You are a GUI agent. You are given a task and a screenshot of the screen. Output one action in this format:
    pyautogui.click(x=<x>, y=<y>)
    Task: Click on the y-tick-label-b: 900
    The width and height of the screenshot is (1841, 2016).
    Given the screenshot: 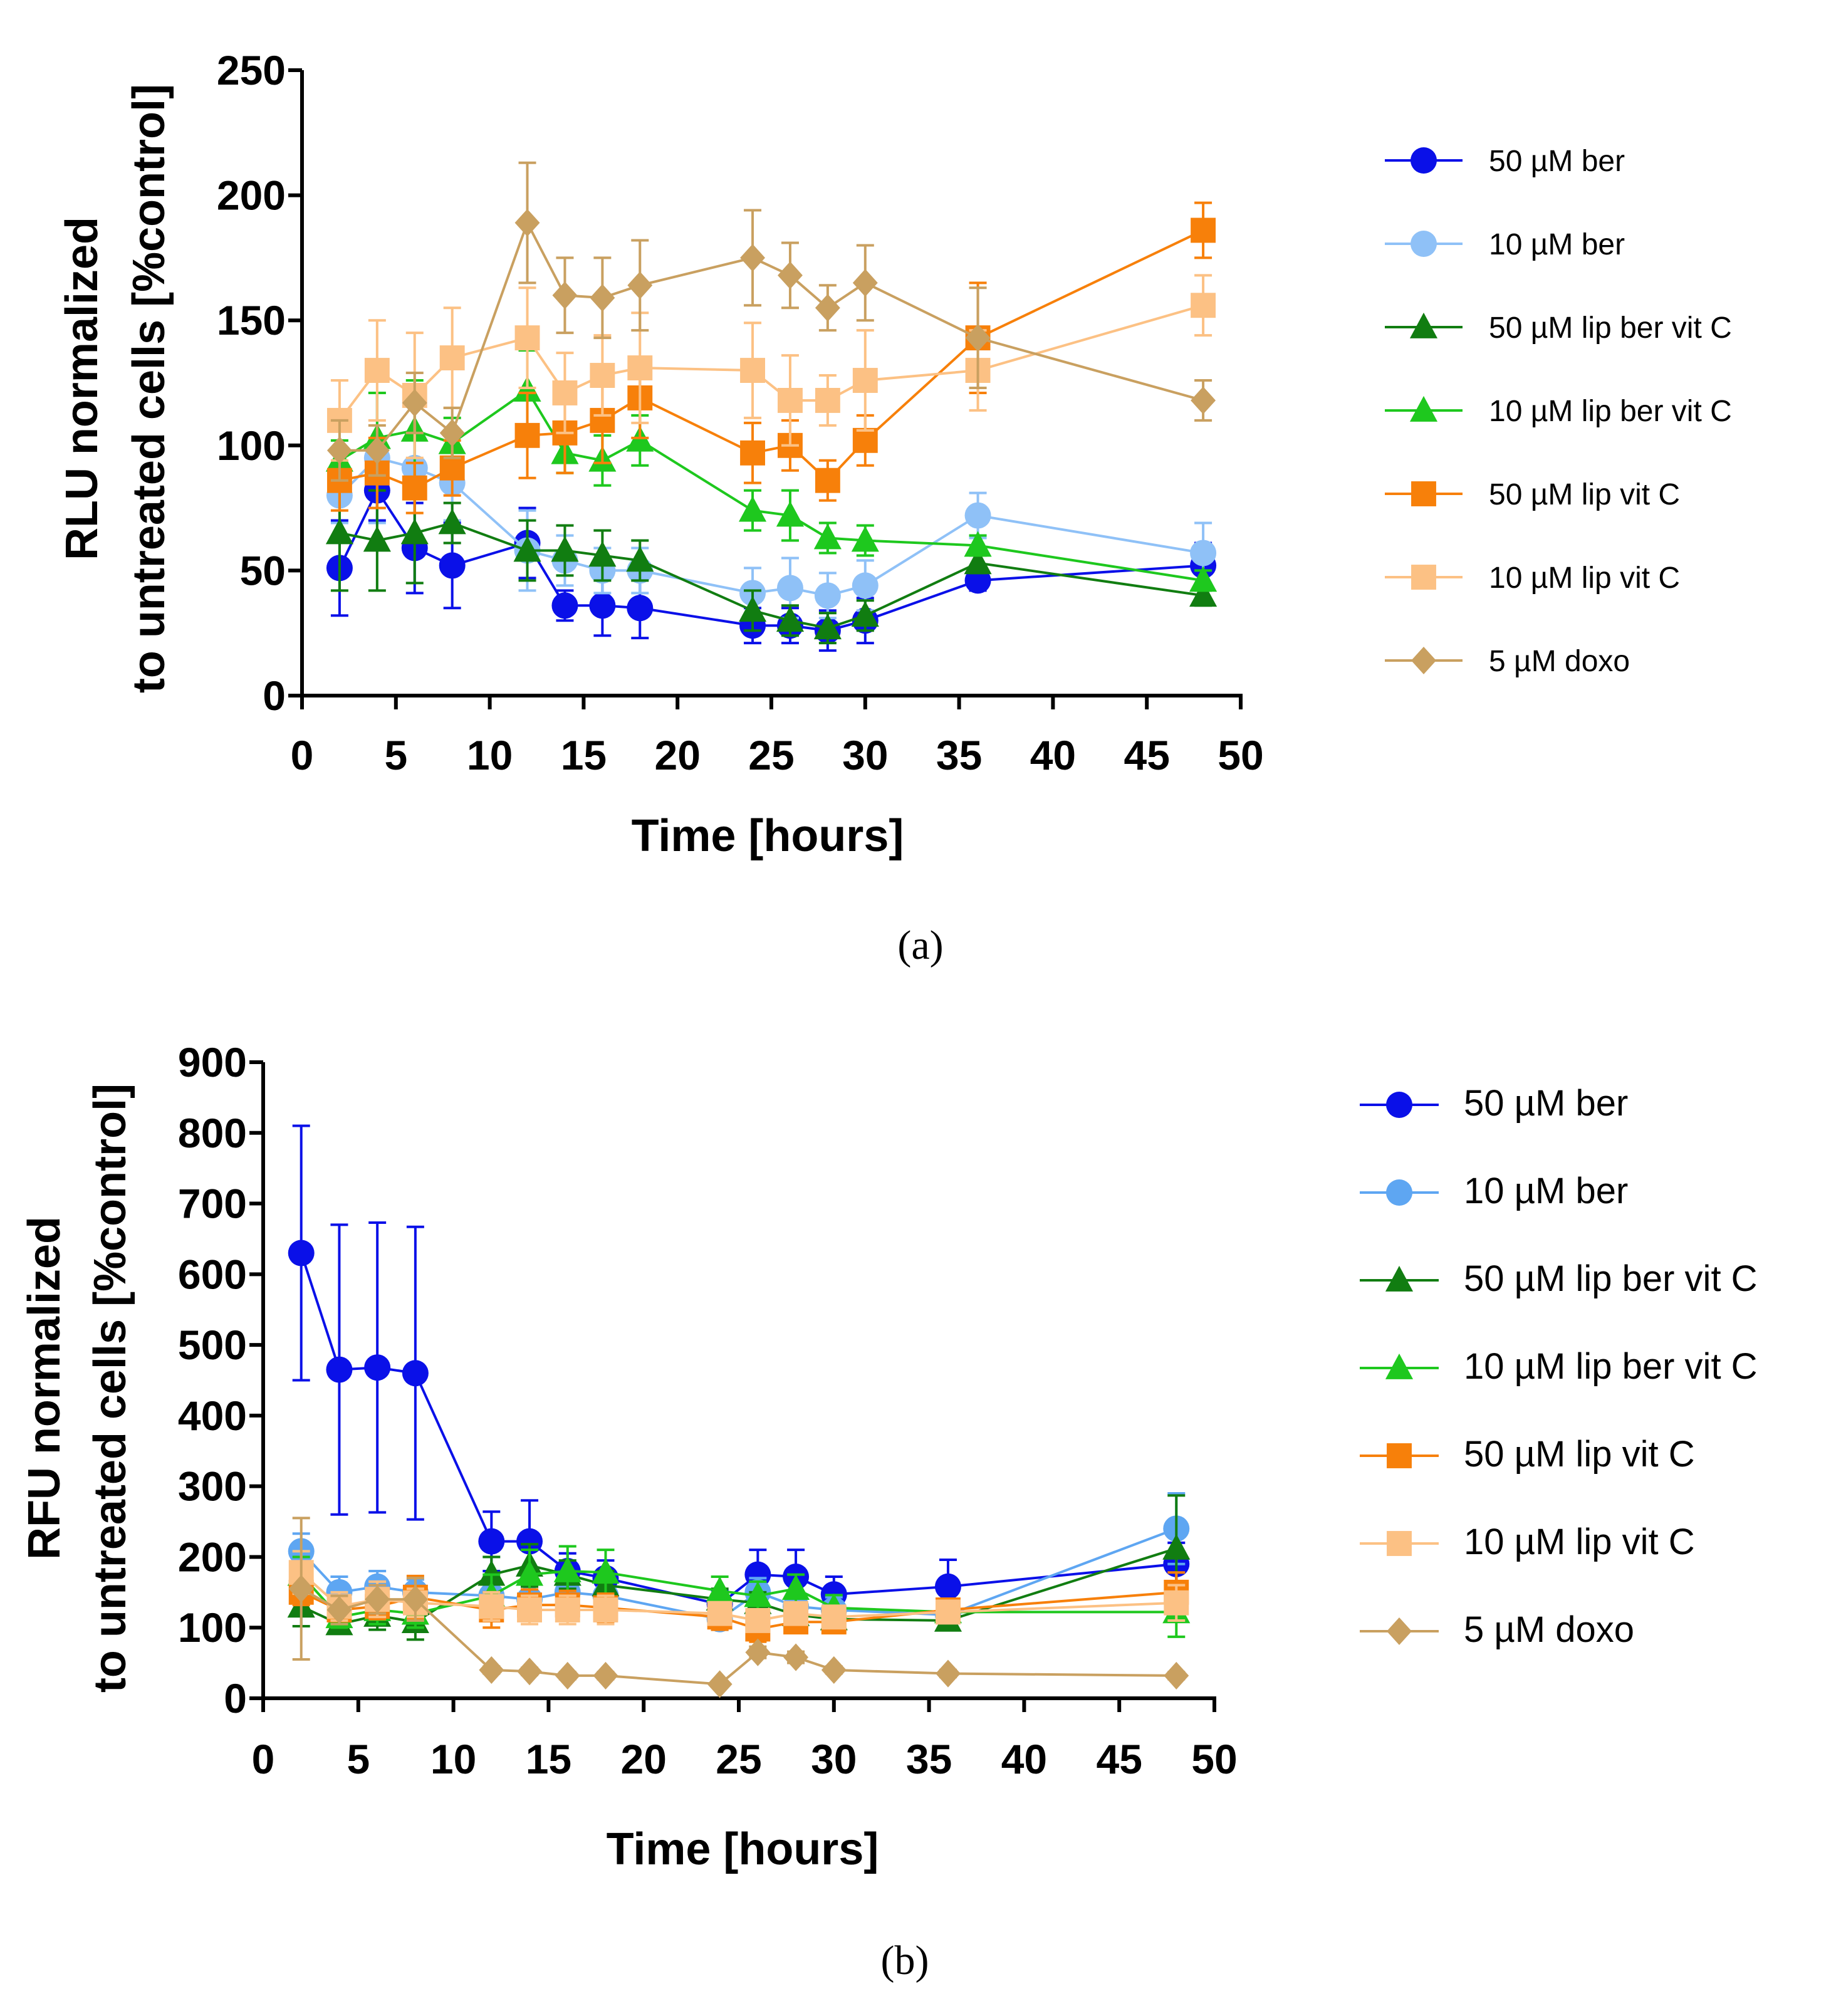 What is the action you would take?
    pyautogui.click(x=212, y=1062)
    